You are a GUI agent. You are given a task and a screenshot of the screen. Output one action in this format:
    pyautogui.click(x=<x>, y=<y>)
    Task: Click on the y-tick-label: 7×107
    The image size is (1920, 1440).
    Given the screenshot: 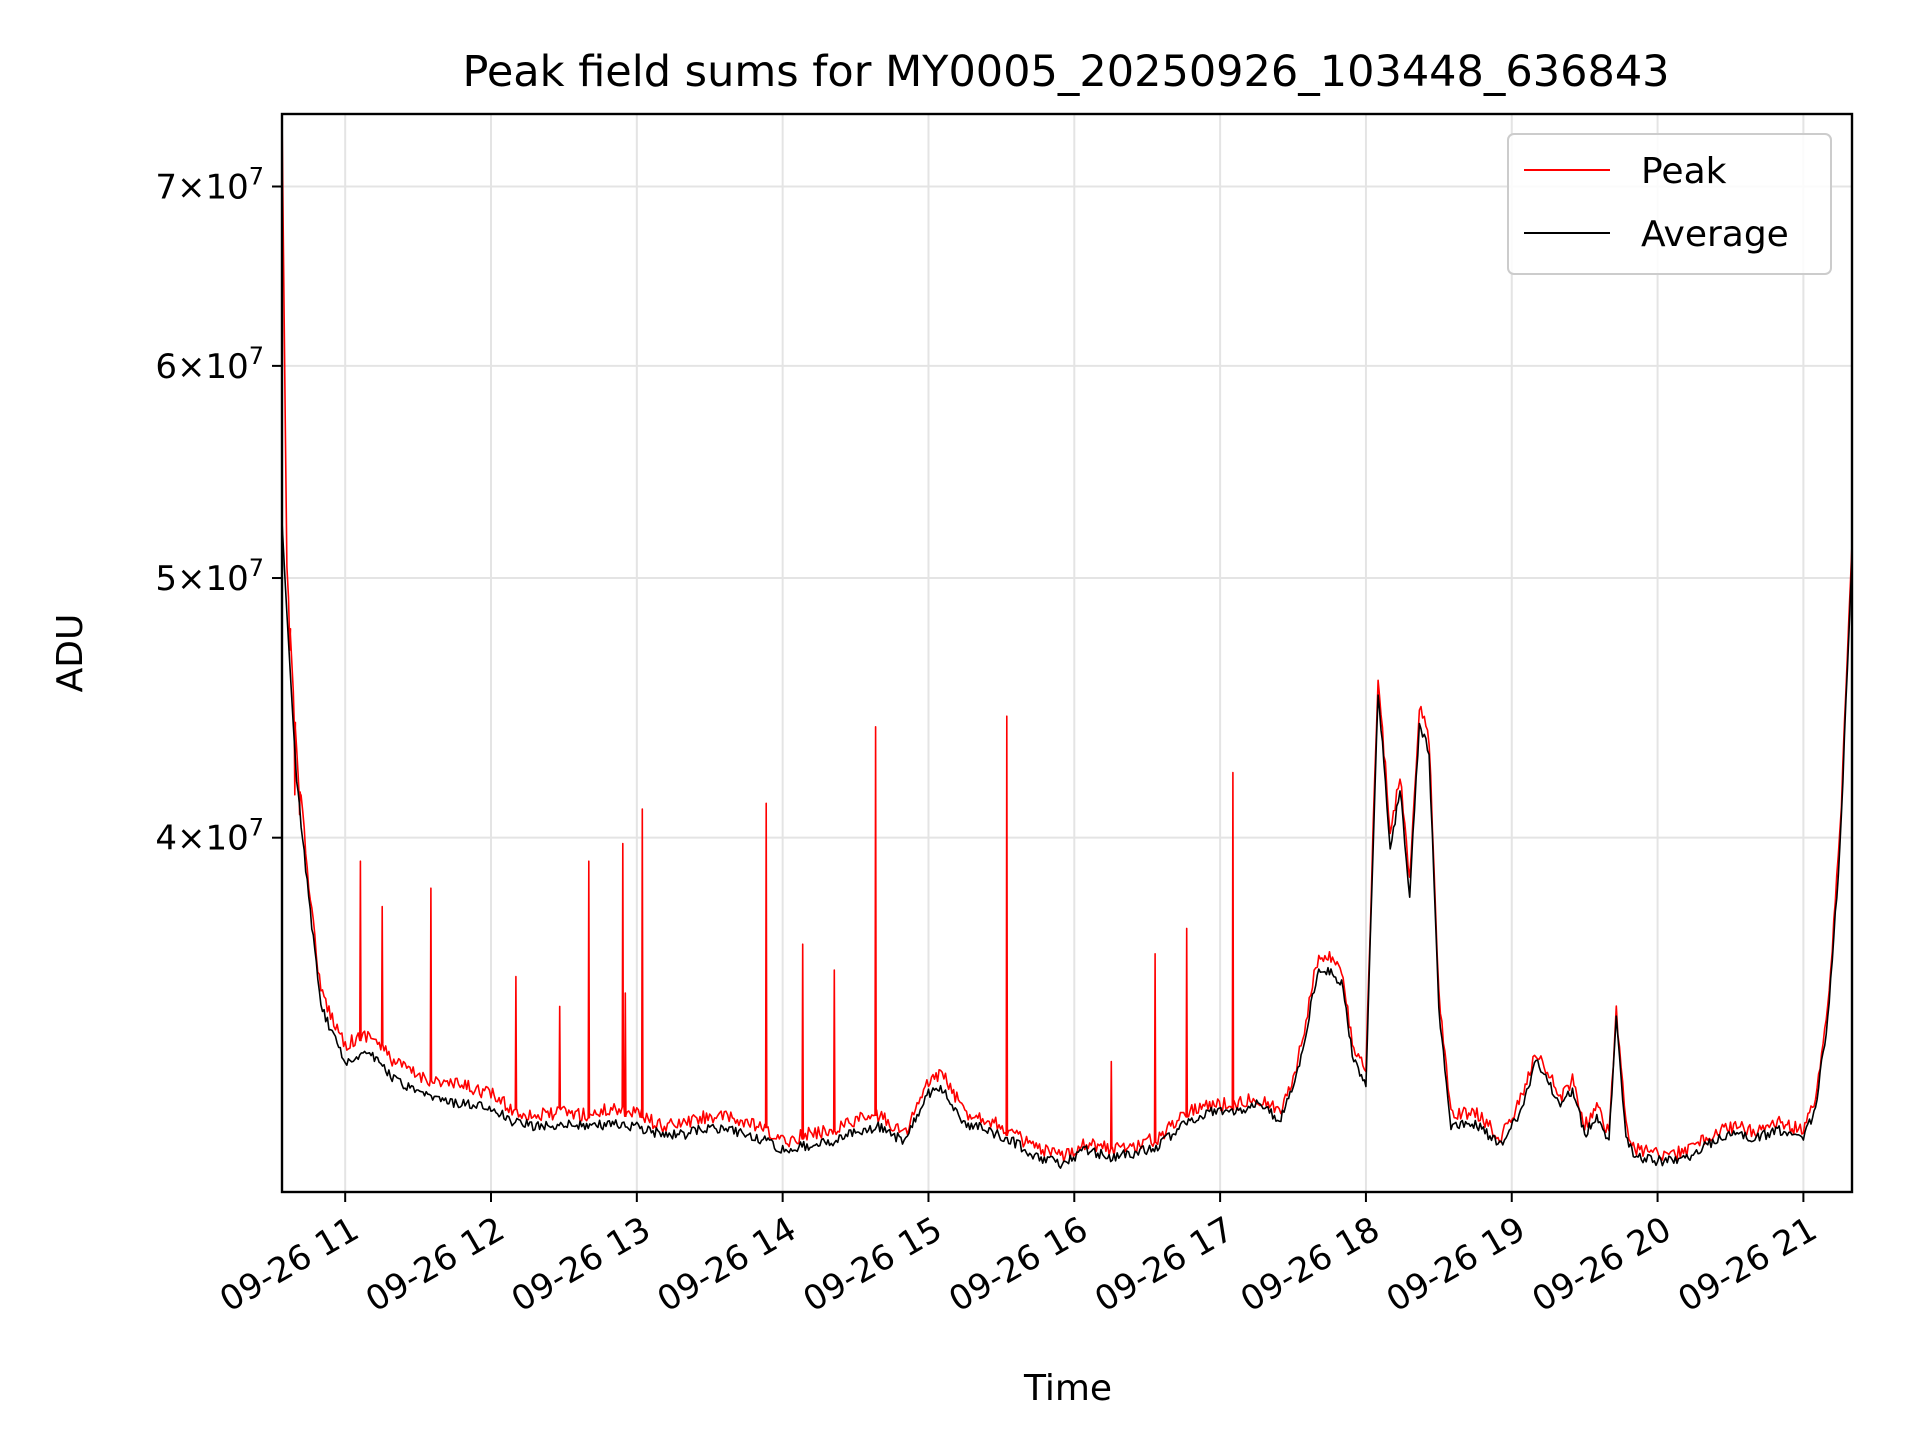 What is the action you would take?
    pyautogui.click(x=209, y=184)
    